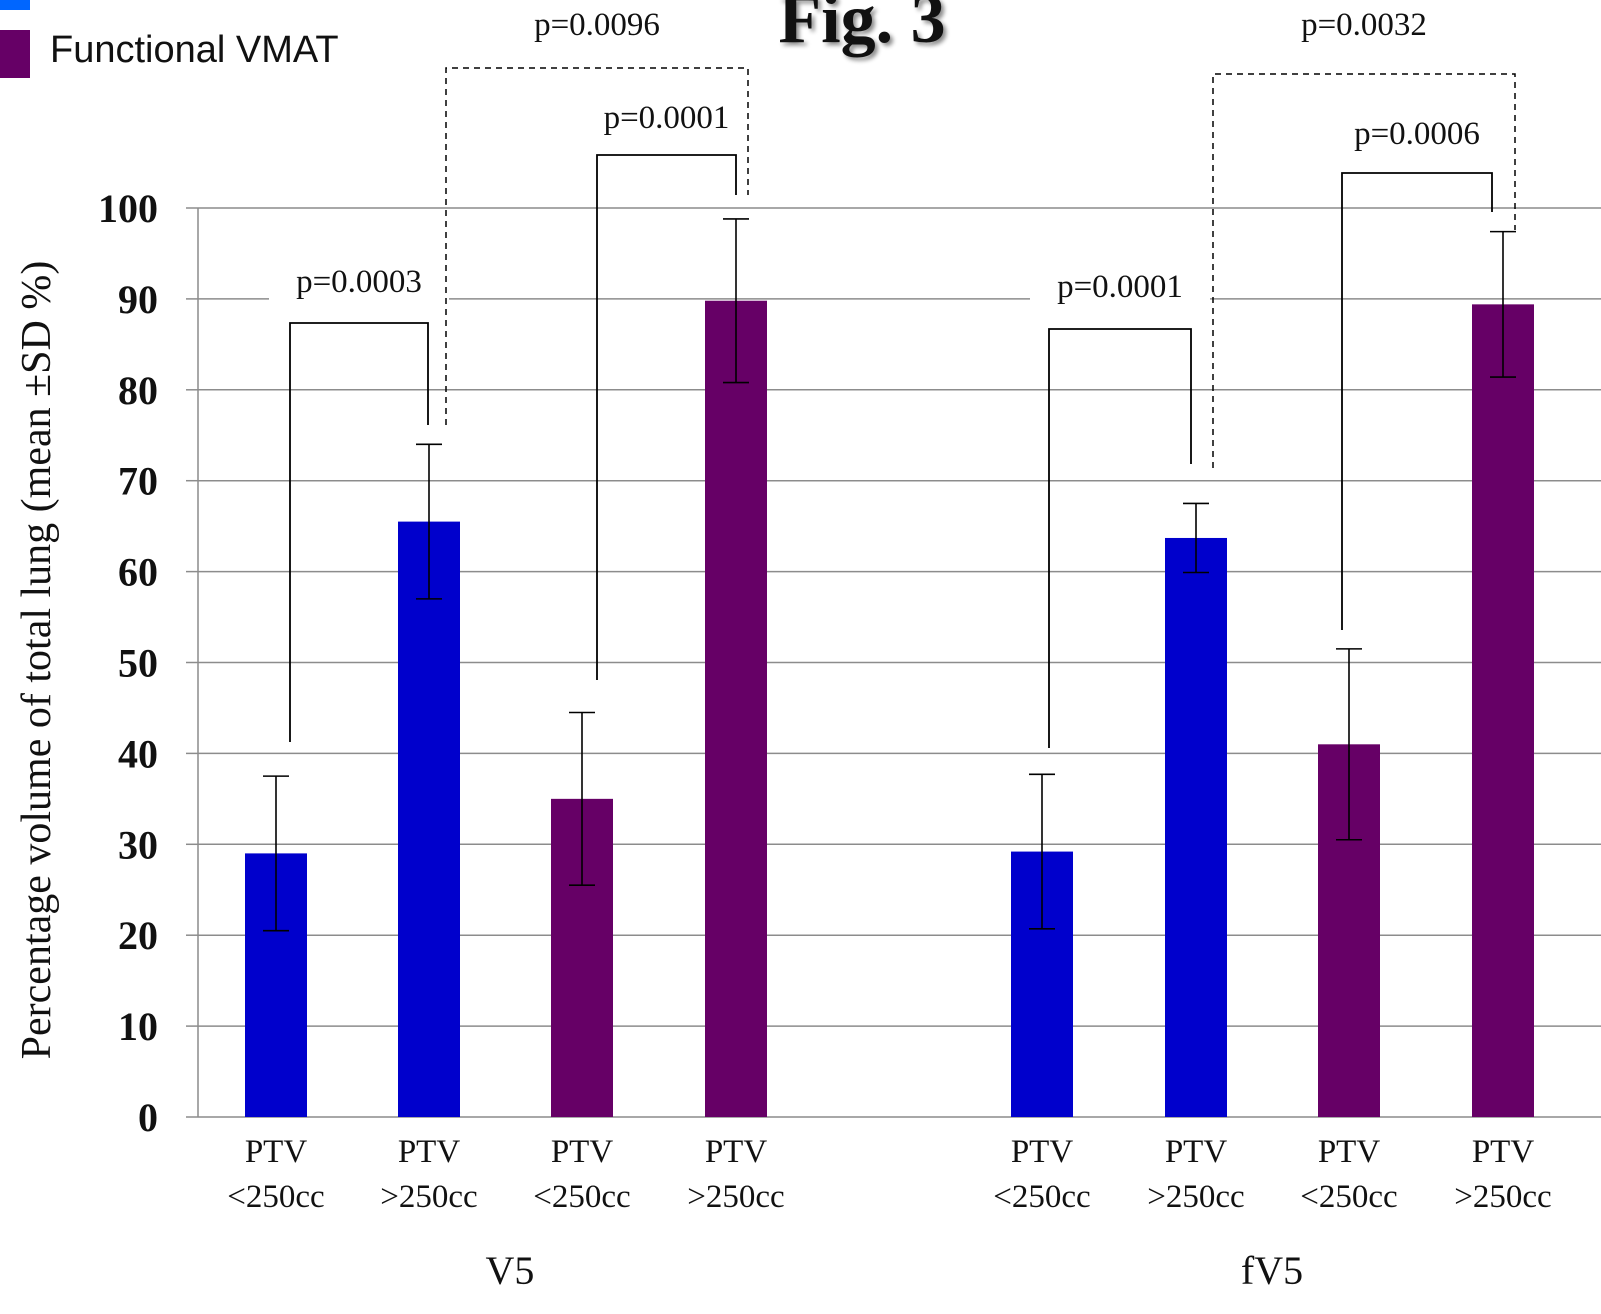  Describe the element at coordinates (138, 753) in the screenshot. I see `y-tick-label: 40` at that location.